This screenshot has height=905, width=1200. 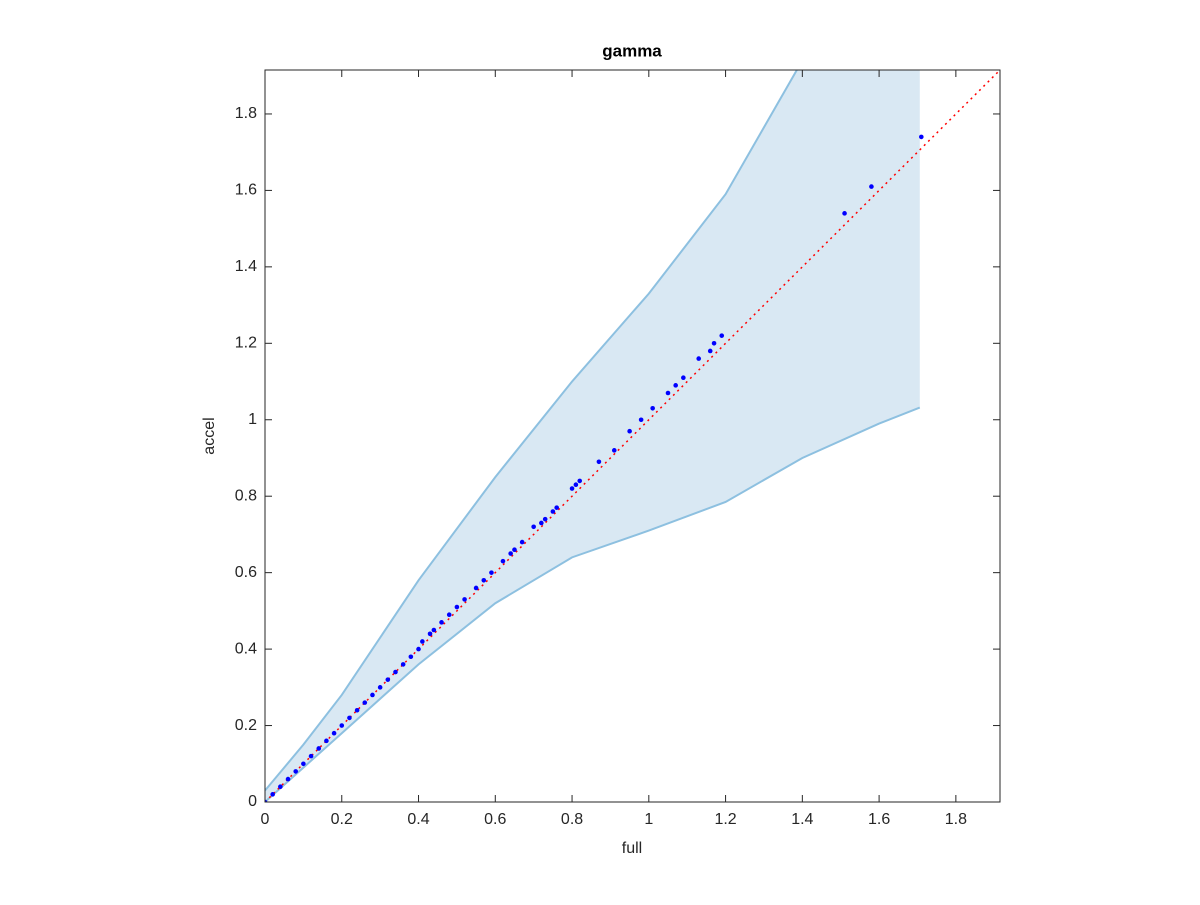 What do you see at coordinates (418, 819) in the screenshot?
I see `x-tick-label: 0.4` at bounding box center [418, 819].